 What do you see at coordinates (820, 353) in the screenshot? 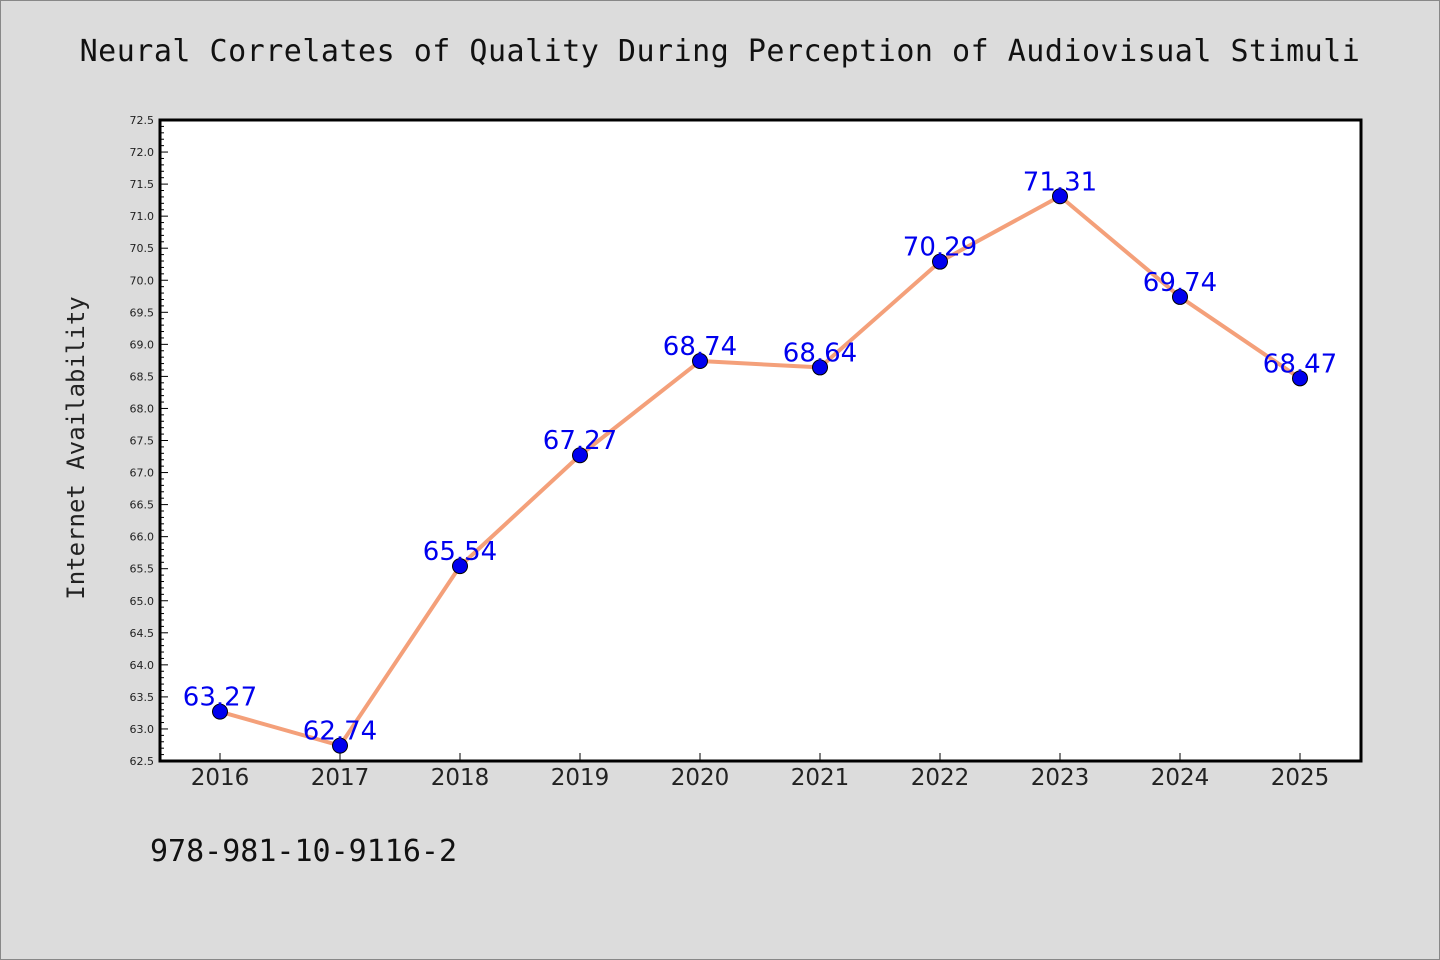
I see `data-label: 68.64` at bounding box center [820, 353].